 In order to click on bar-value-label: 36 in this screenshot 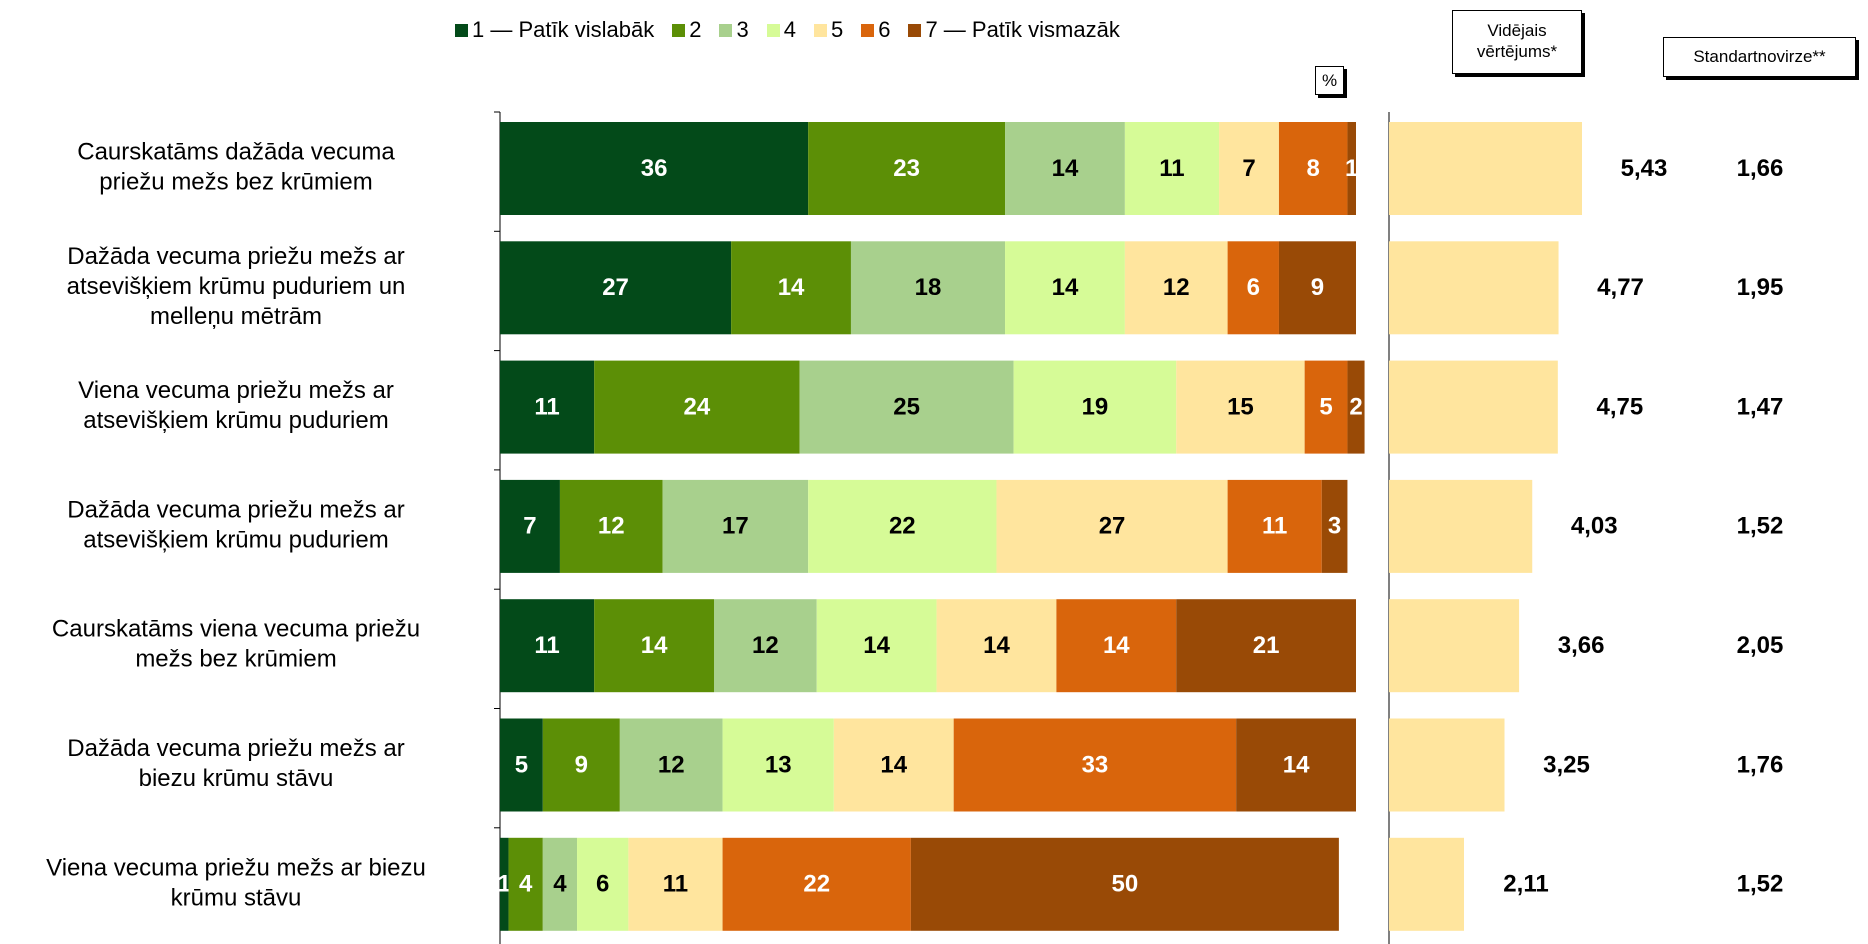, I will do `click(654, 168)`.